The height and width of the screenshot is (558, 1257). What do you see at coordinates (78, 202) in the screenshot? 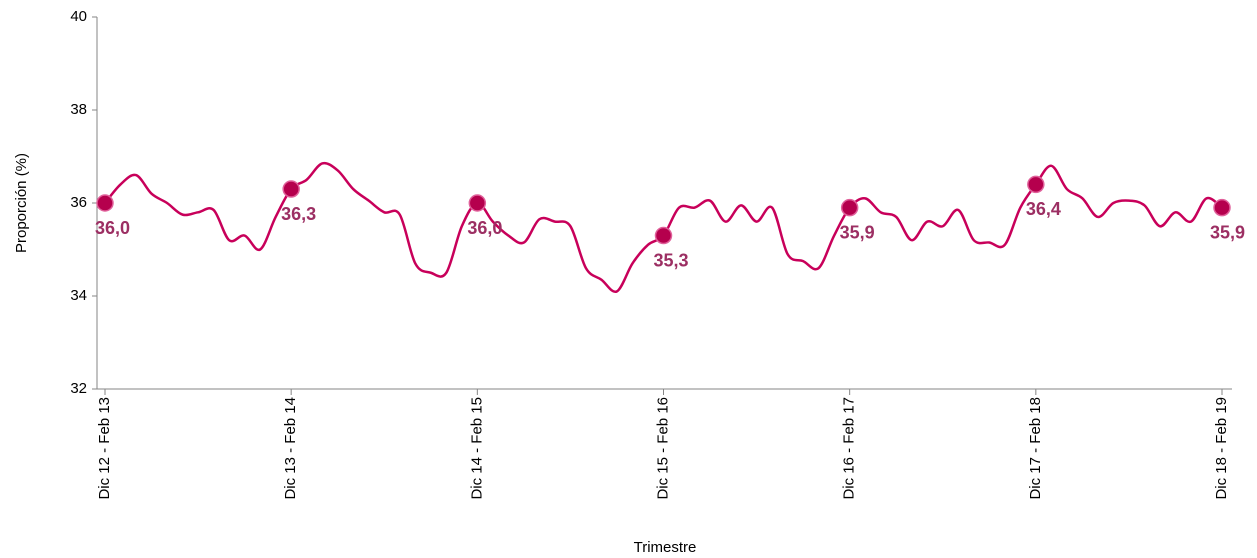
I see `y-tick-label: 36` at bounding box center [78, 202].